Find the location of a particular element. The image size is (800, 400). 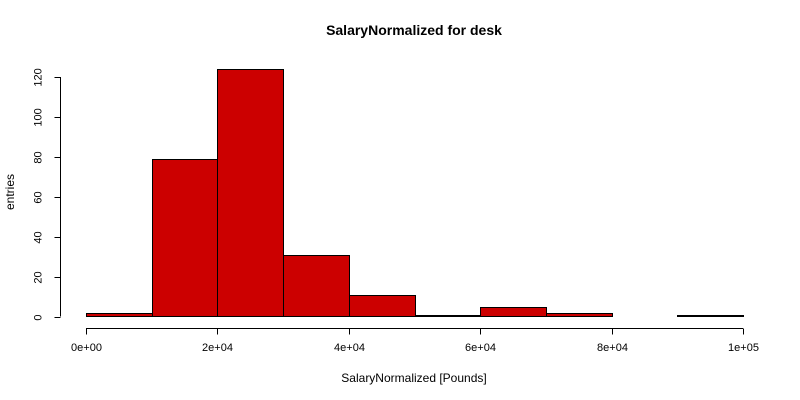

y-tick-label: 60 is located at coordinates (39, 197).